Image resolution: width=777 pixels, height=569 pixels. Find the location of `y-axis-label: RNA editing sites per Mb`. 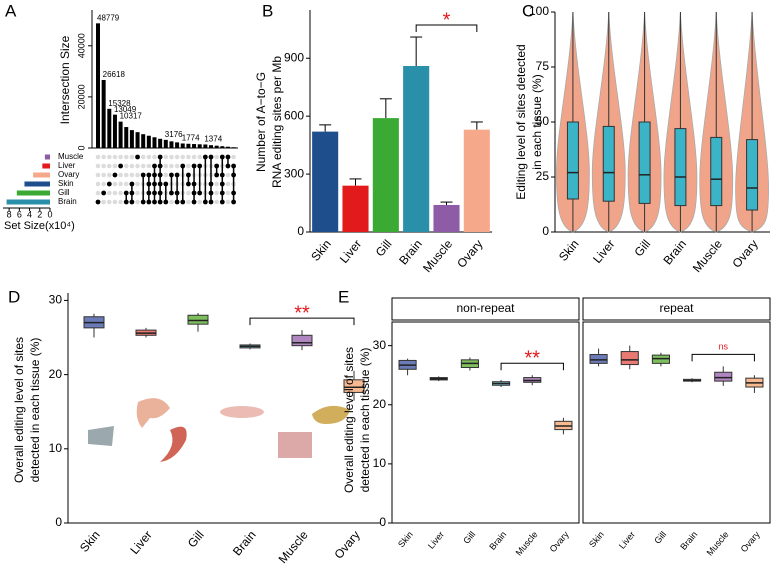

y-axis-label: RNA editing sites per Mb is located at coordinates (277, 122).